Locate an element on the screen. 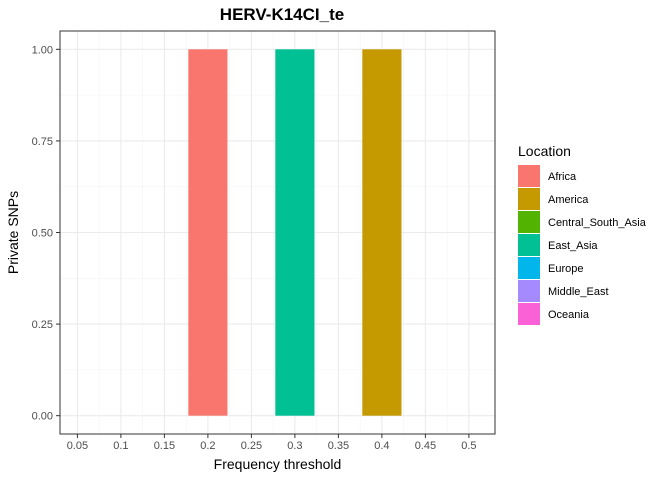 The height and width of the screenshot is (480, 672). legend-label-oceania: Oceania is located at coordinates (569, 315).